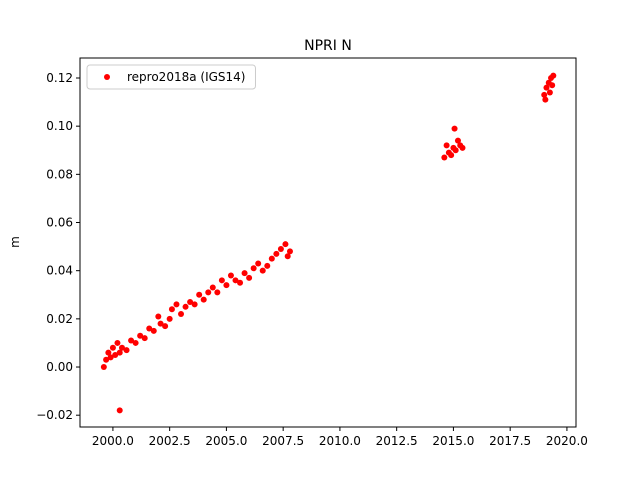 This screenshot has width=640, height=484. I want to click on y-tick-label: 0.12, so click(59, 78).